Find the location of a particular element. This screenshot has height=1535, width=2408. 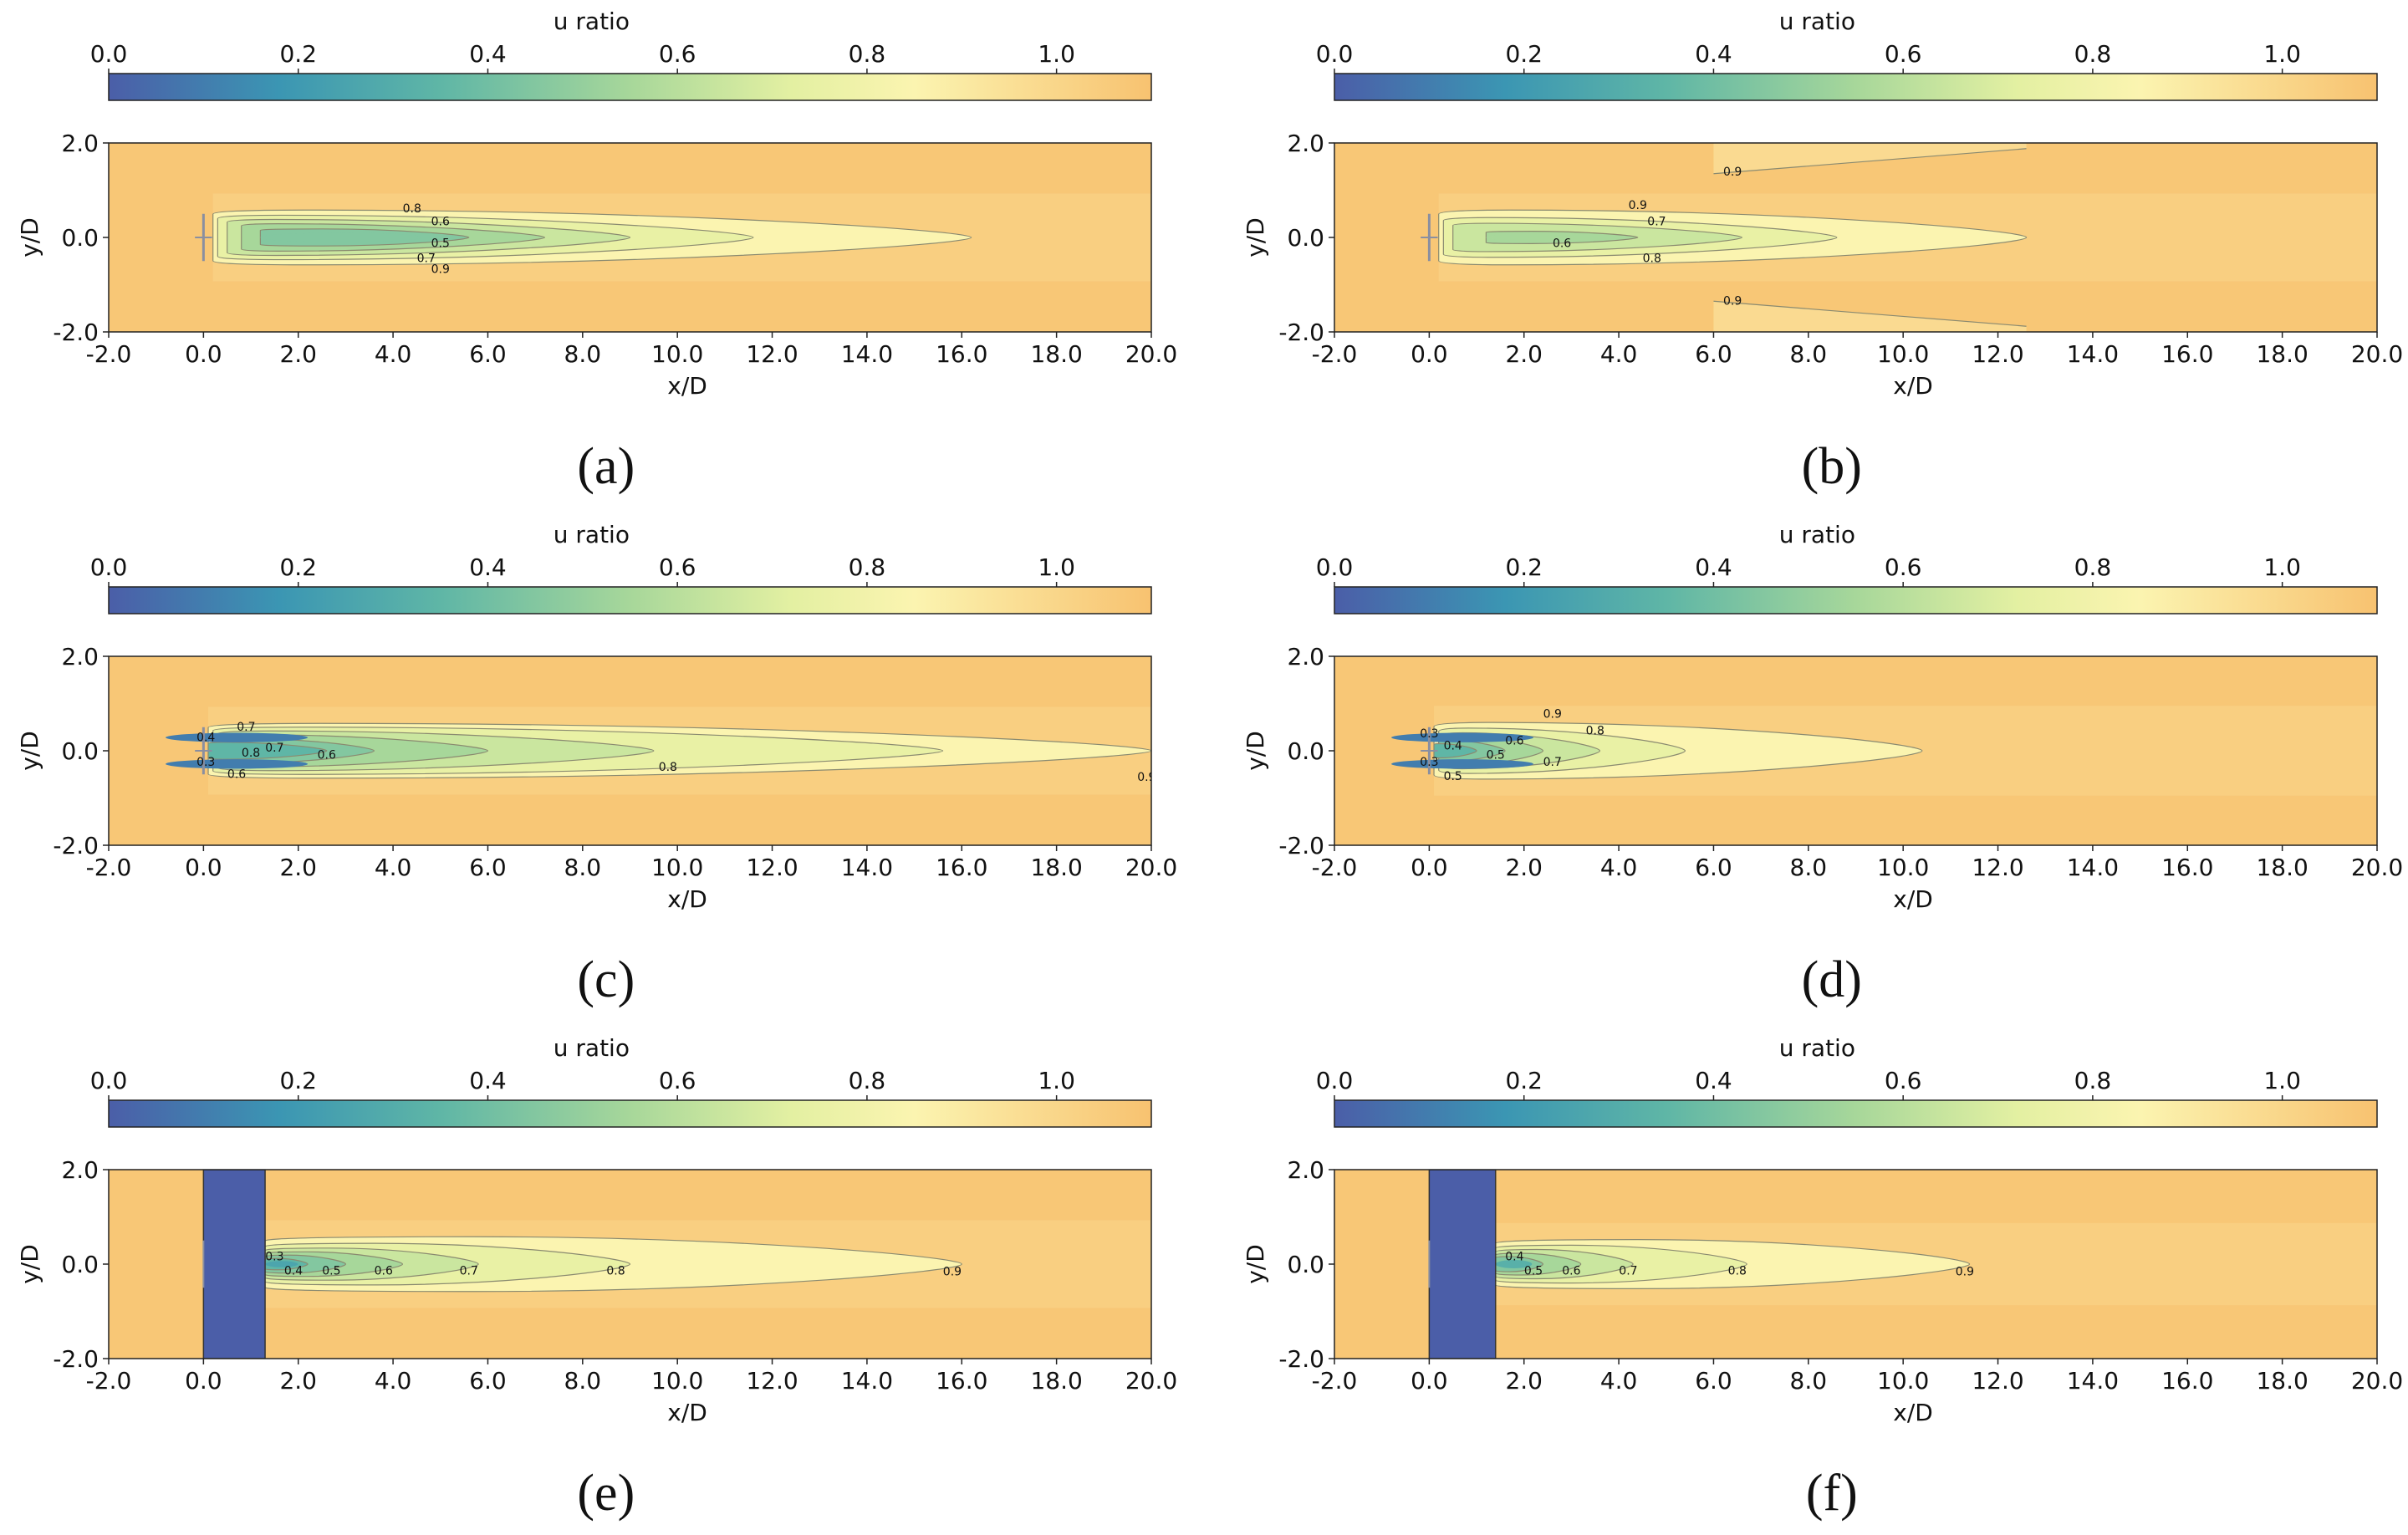

contour-label: 0.6 is located at coordinates (327, 755).